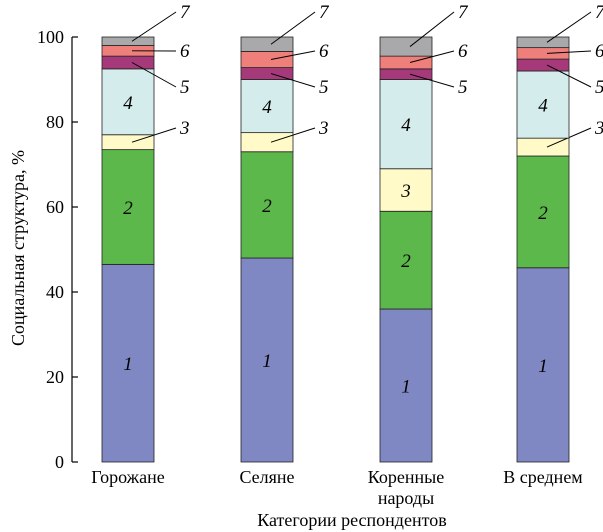  I want to click on y-axis-label: Социальная структура, %, so click(18, 248).